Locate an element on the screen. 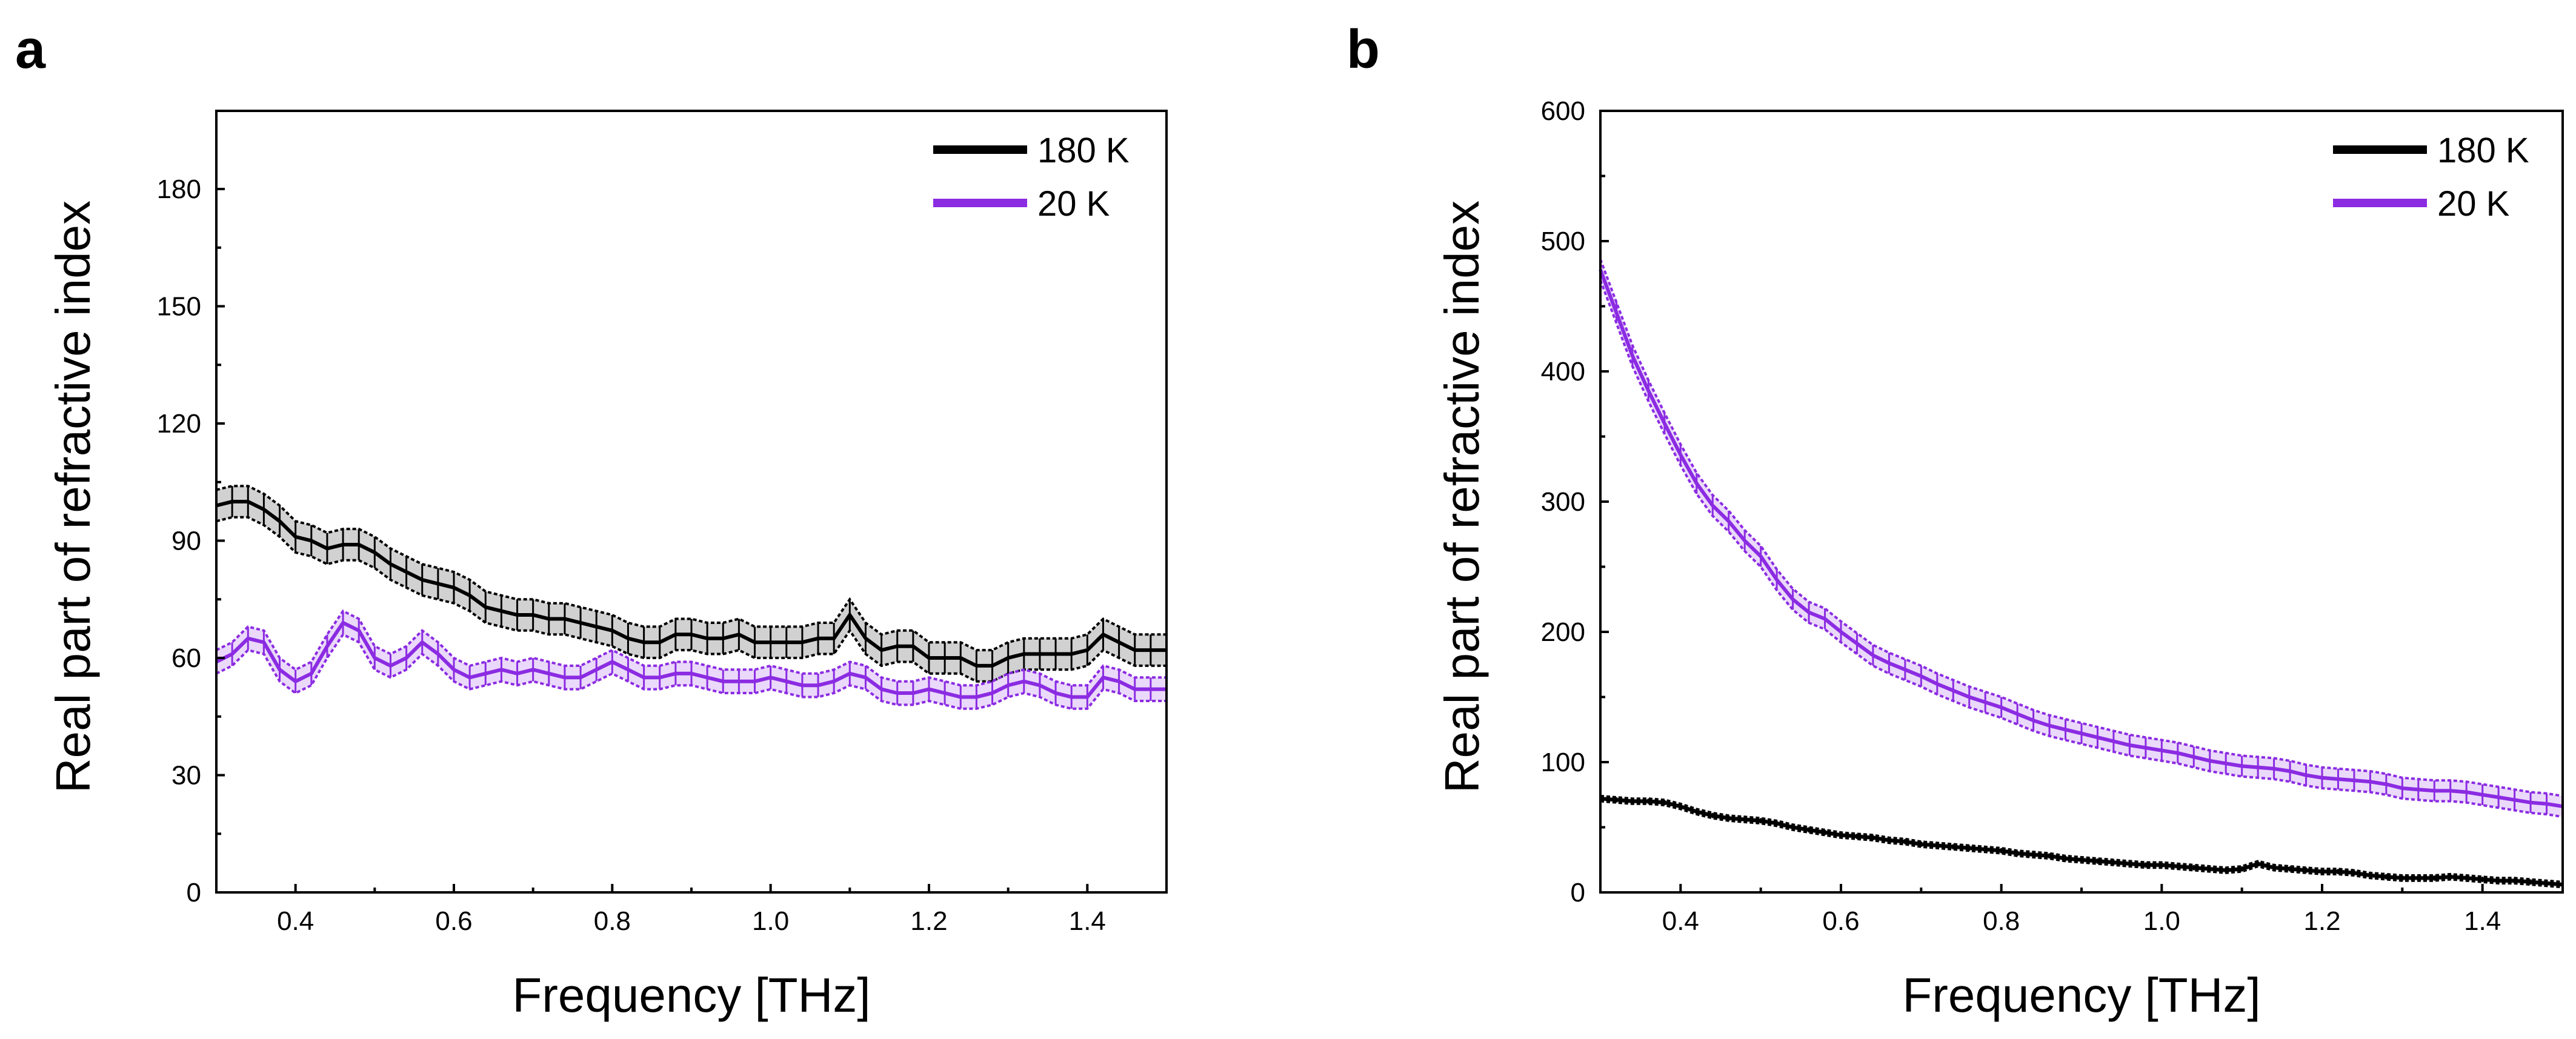 This screenshot has height=1039, width=2576. panel-a-line-20k is located at coordinates (691, 659).